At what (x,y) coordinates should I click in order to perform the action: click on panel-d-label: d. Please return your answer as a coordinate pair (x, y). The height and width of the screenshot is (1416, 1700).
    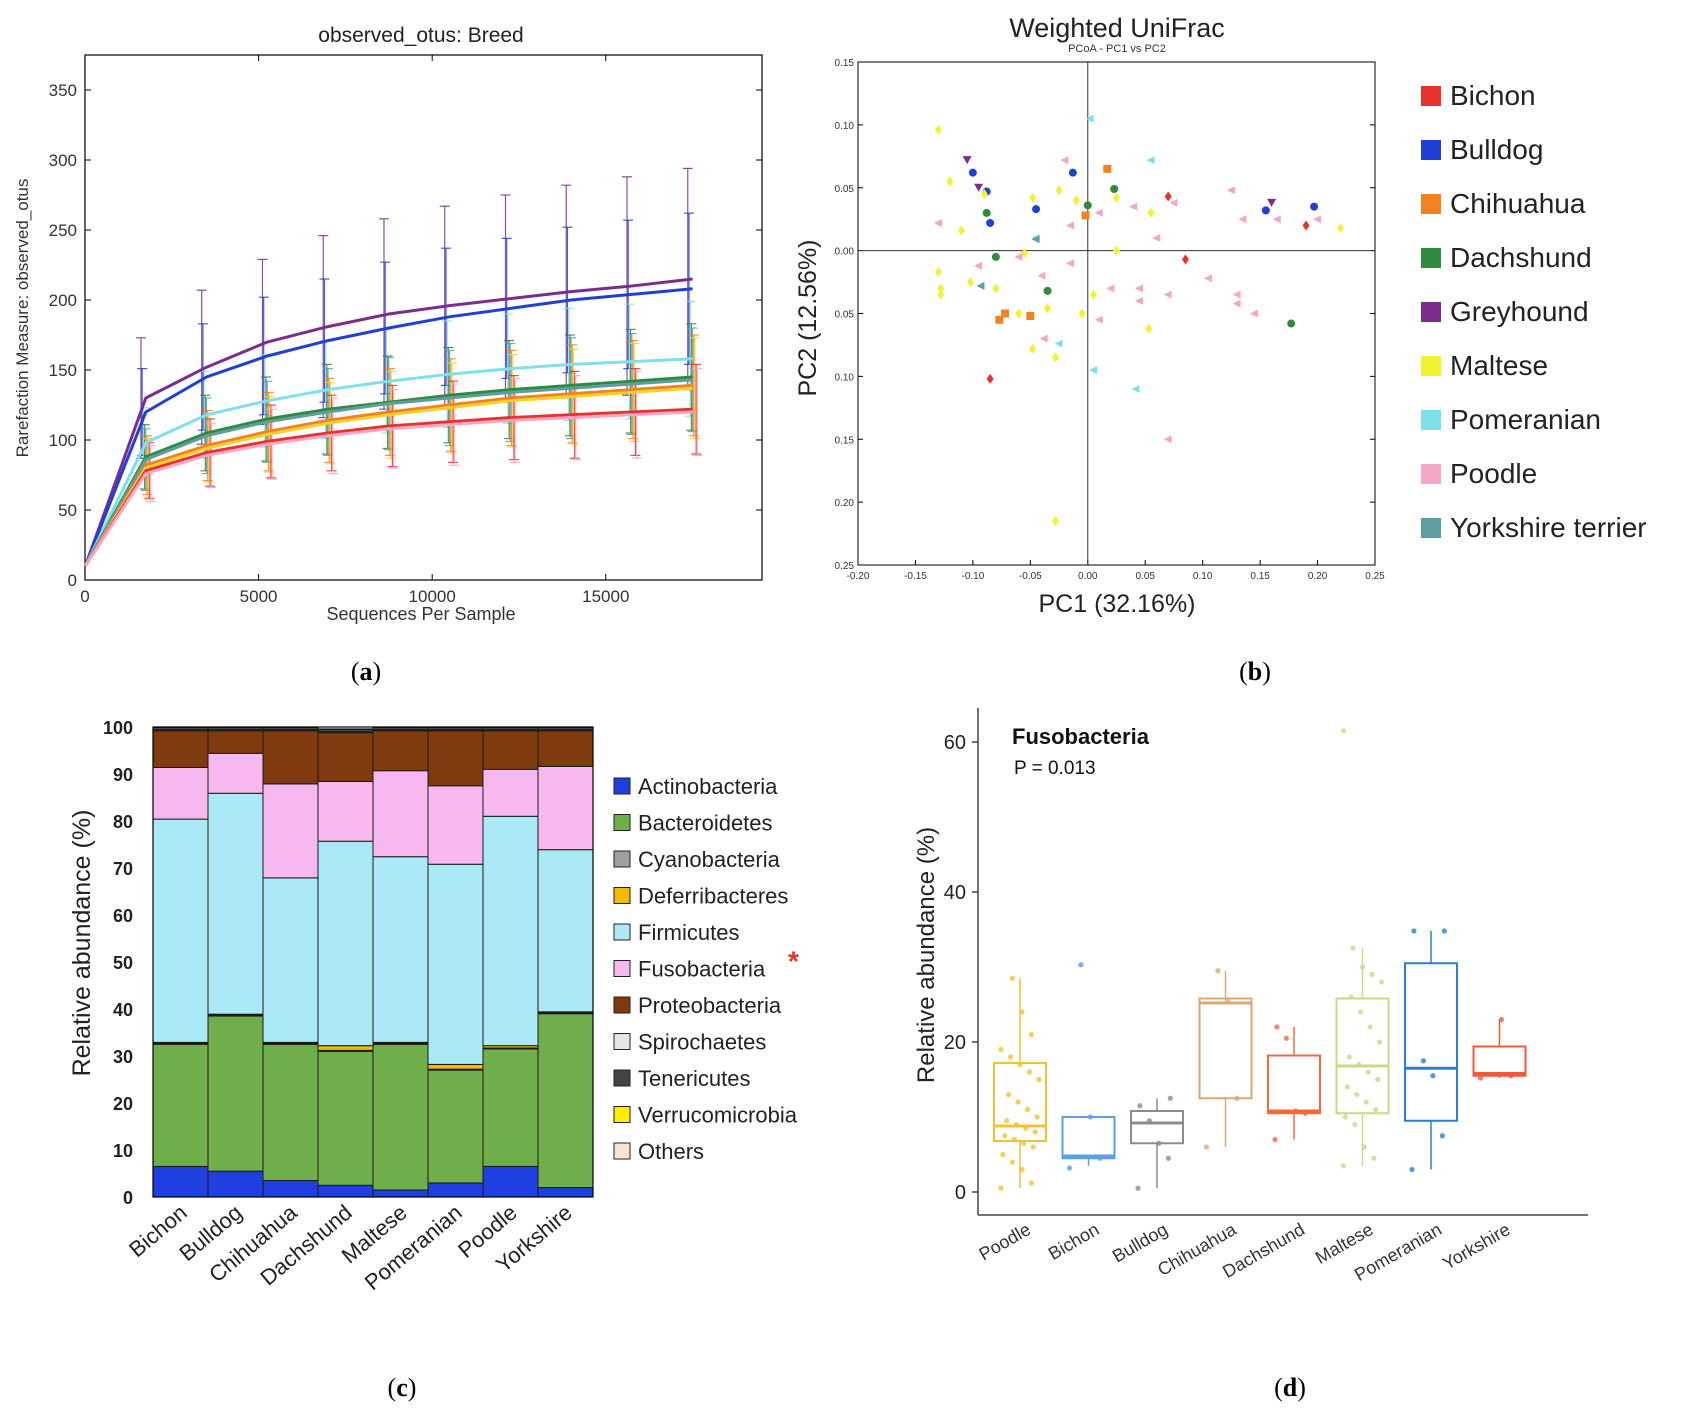
    Looking at the image, I should click on (1290, 1387).